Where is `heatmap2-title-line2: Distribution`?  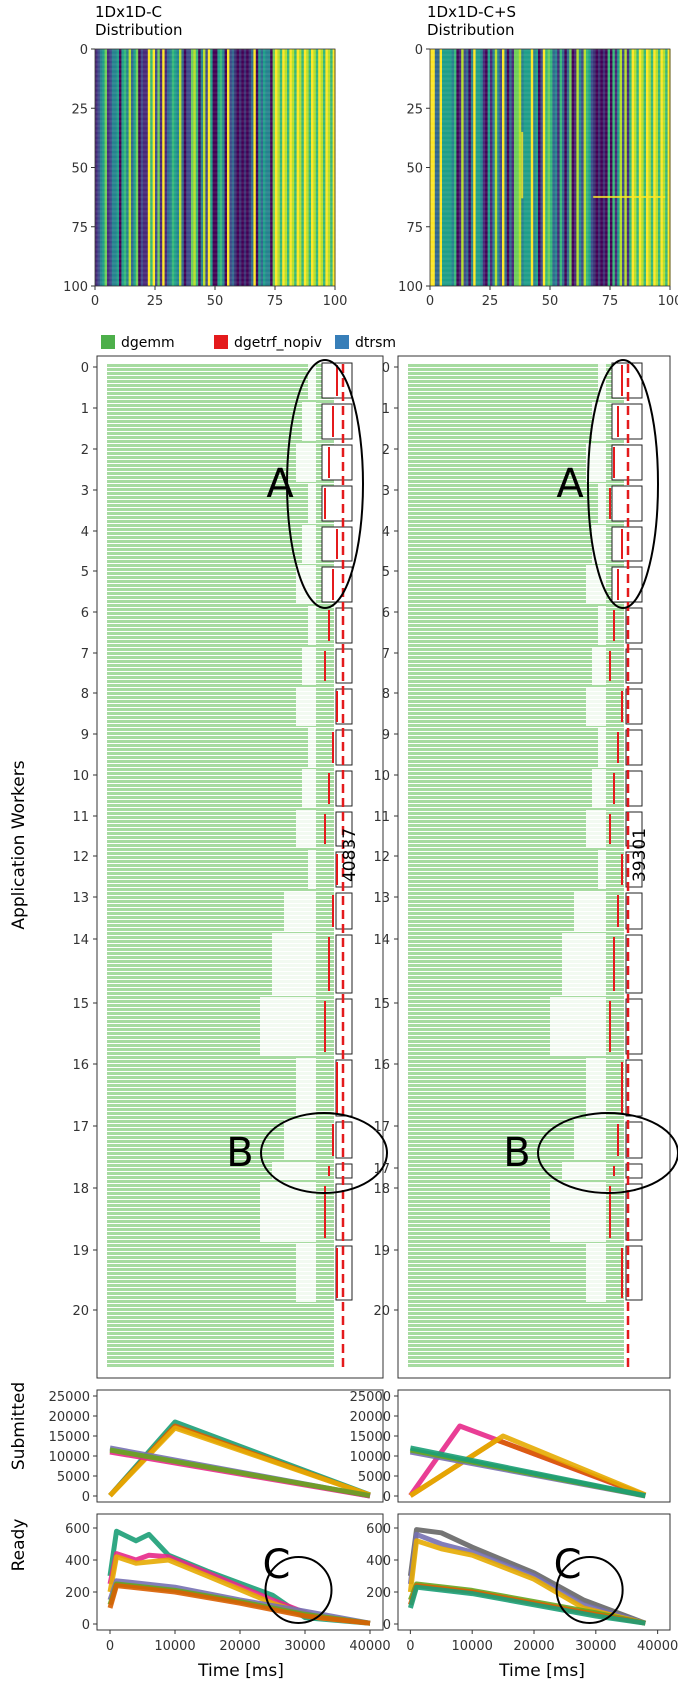
heatmap2-title-line2: Distribution is located at coordinates (471, 30).